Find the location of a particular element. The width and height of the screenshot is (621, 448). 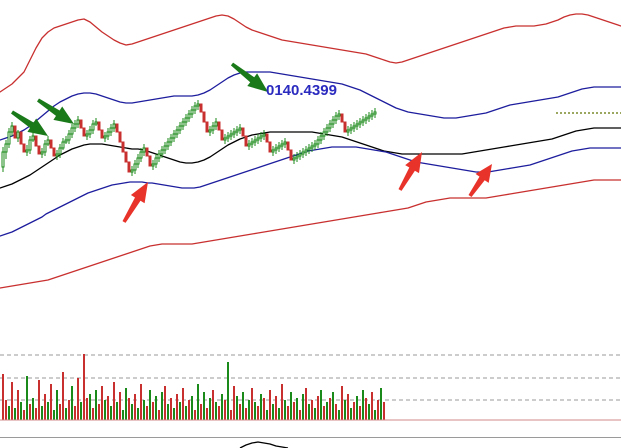

volume-bar-series is located at coordinates (193, 387).